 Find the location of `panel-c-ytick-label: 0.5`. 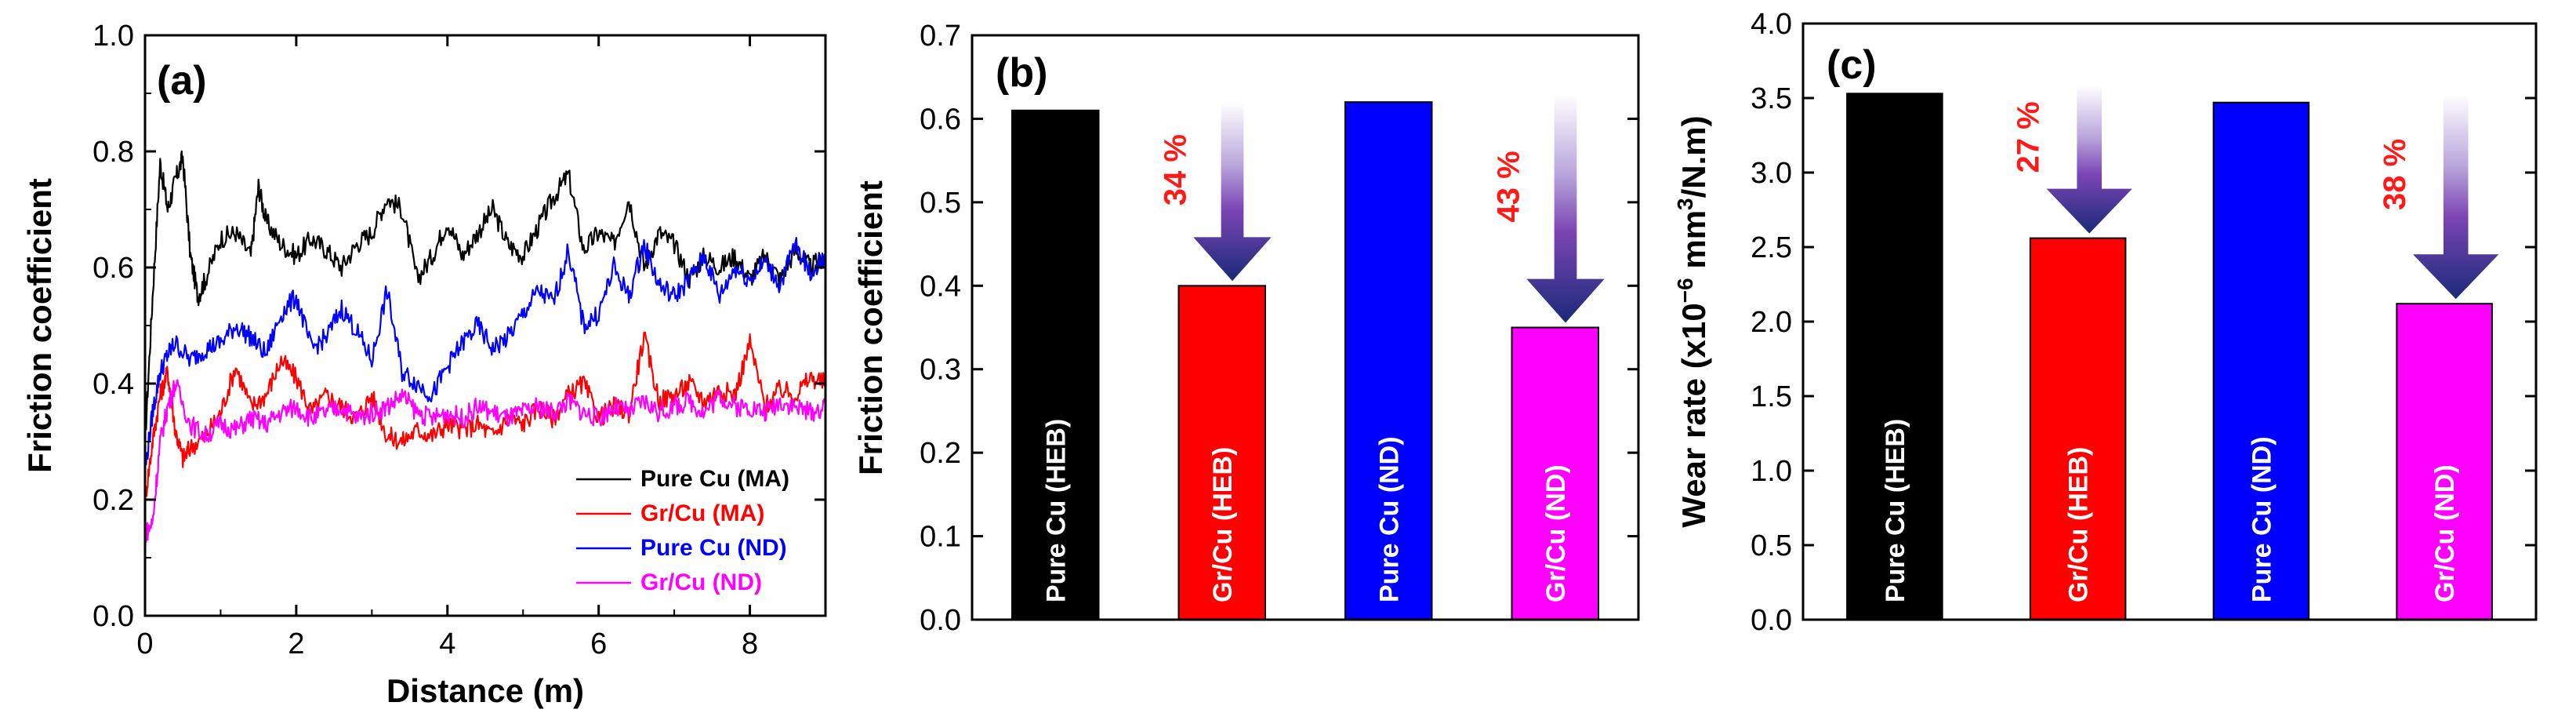

panel-c-ytick-label: 0.5 is located at coordinates (1771, 546).